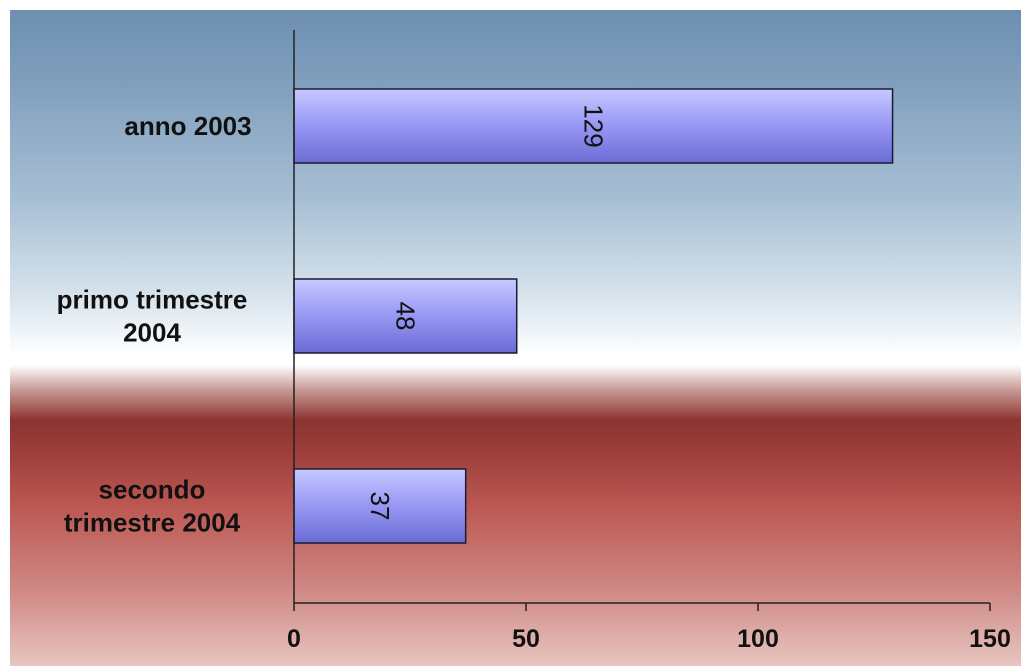 This screenshot has width=1021, height=666. What do you see at coordinates (187, 126) in the screenshot?
I see `category-label-1: anno 2003` at bounding box center [187, 126].